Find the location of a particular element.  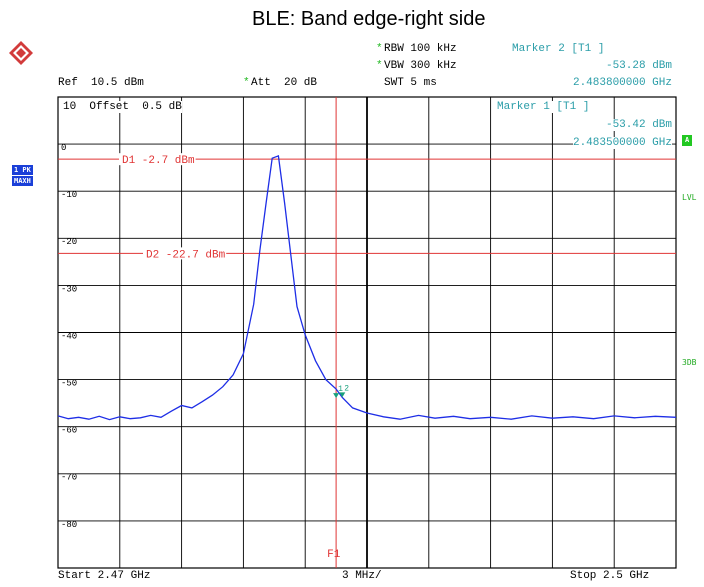

ref-level: Ref 10.5 dBm is located at coordinates (101, 83).